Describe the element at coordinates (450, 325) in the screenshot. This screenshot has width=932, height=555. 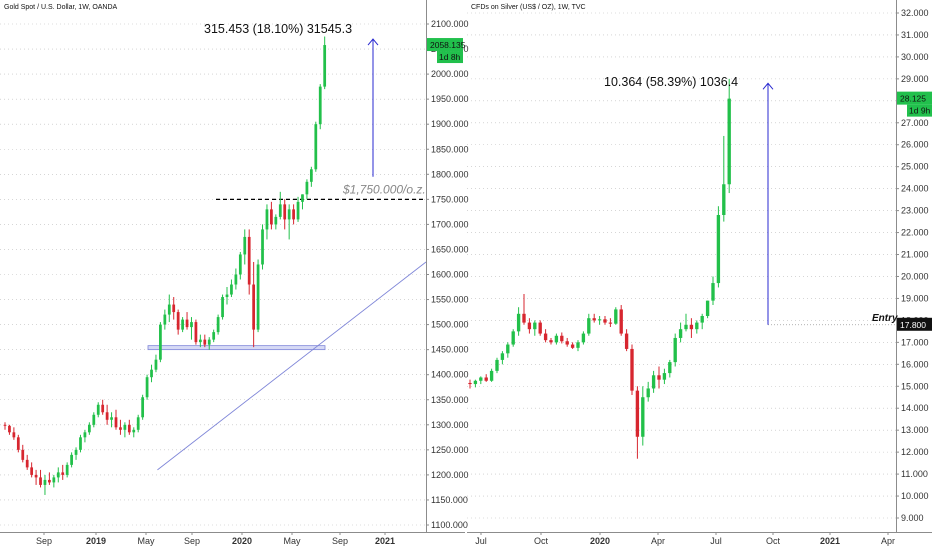
I see `y-tick-label: 1500.000` at that location.